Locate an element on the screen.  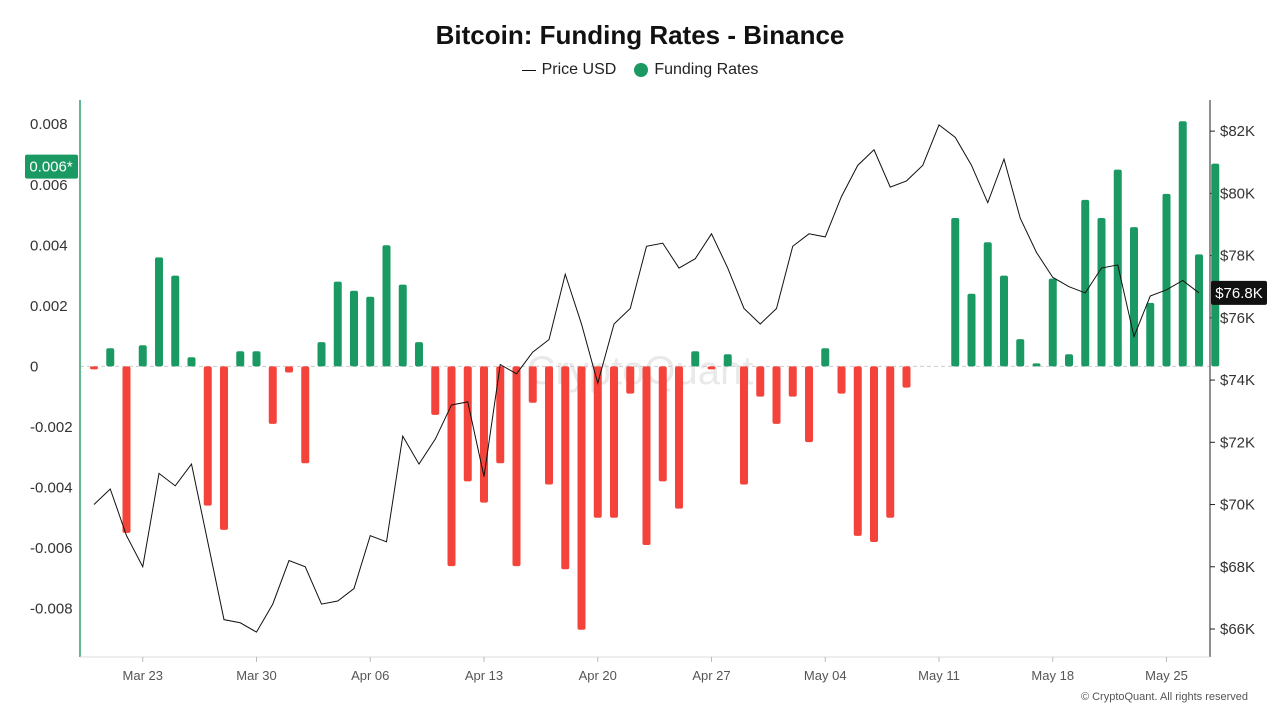
current-price-badge is located at coordinates (1239, 292).